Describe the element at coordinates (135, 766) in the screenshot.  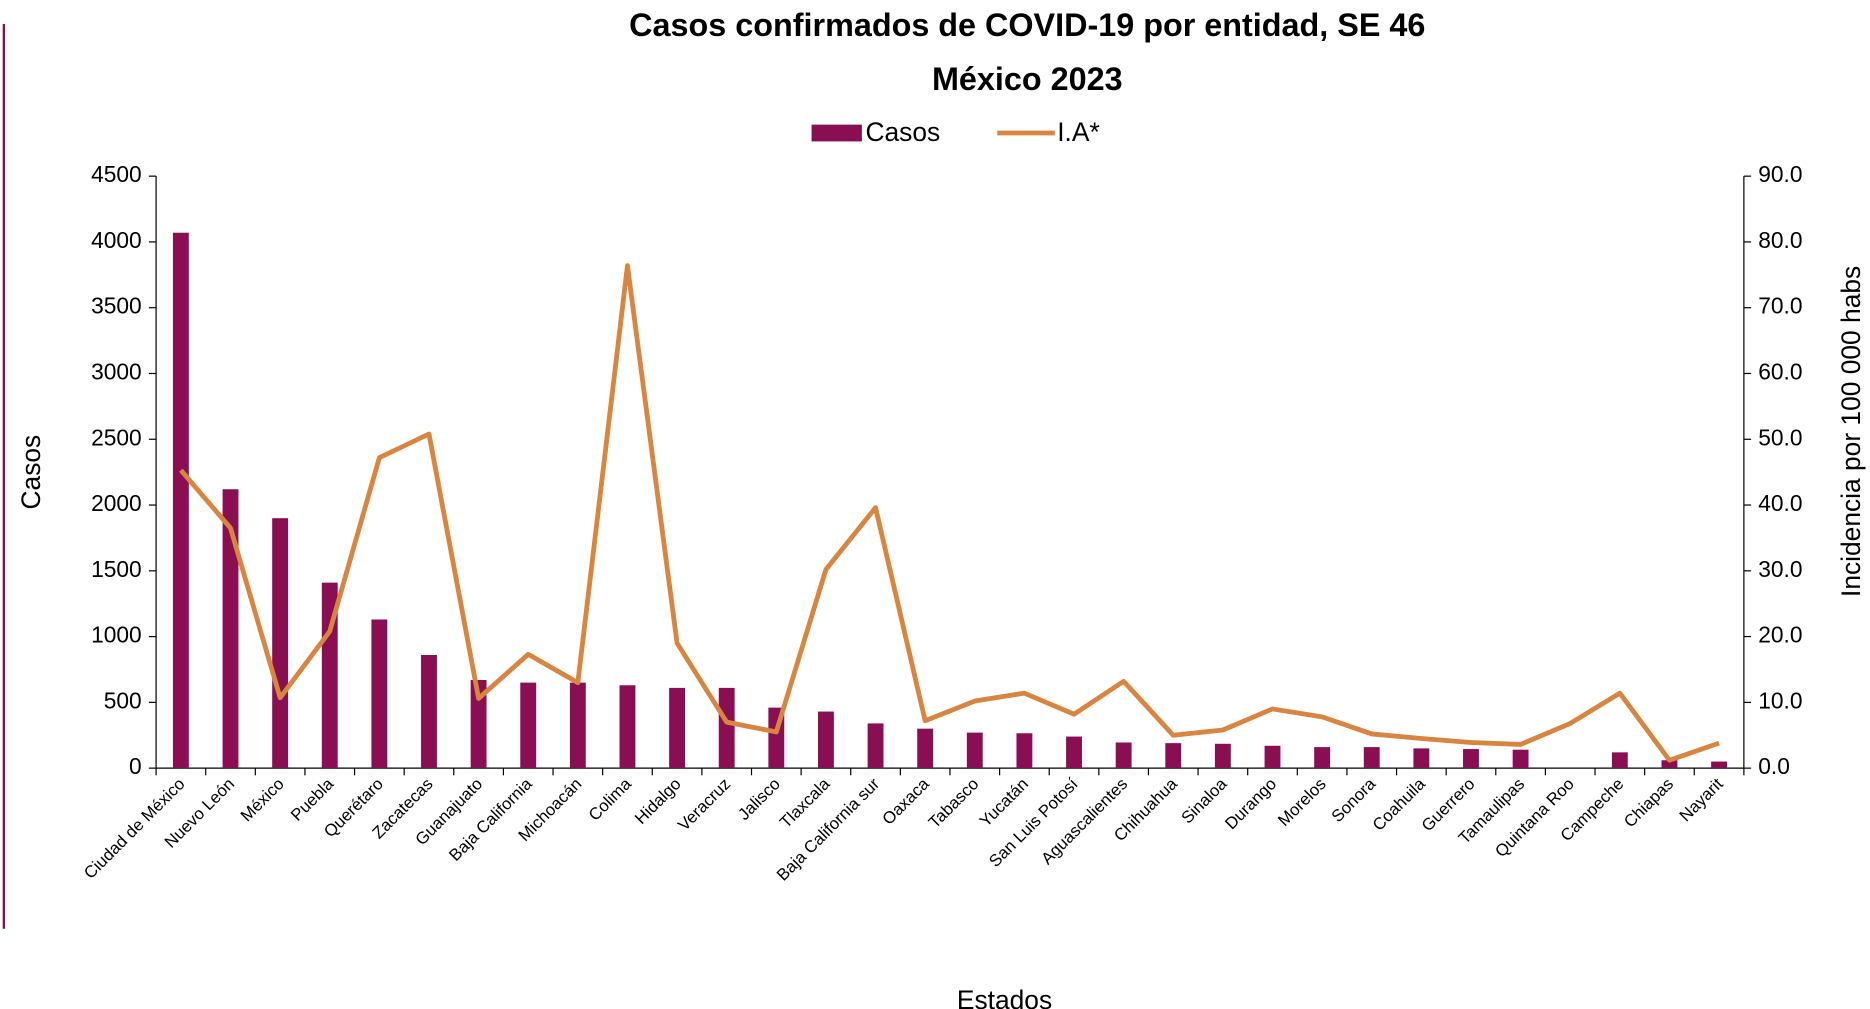
I see `y-tick-label: 0` at that location.